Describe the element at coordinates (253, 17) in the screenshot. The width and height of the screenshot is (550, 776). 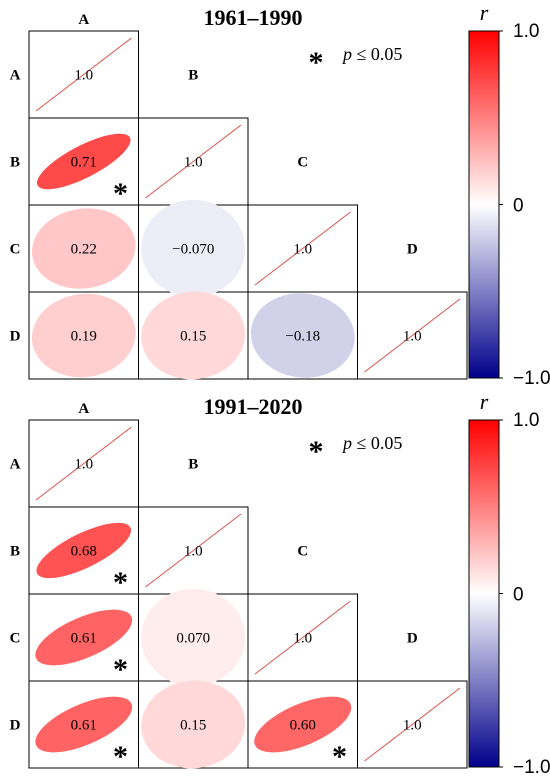
I see `panel-title: 1961–1990` at that location.